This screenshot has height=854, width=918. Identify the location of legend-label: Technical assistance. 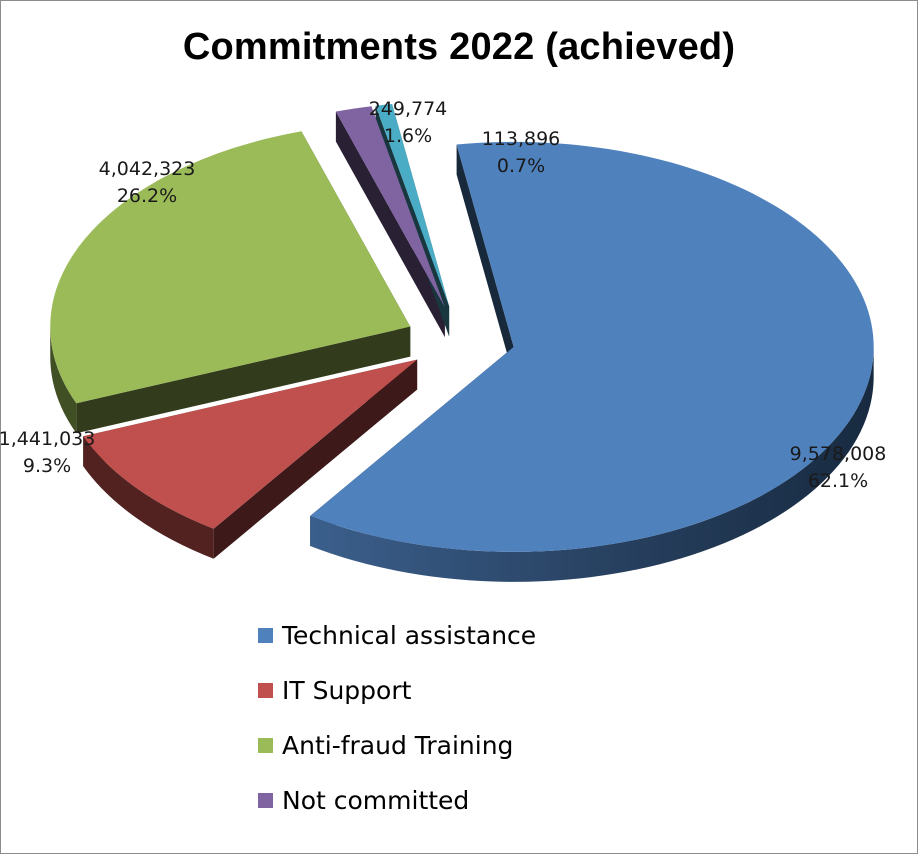
(409, 635).